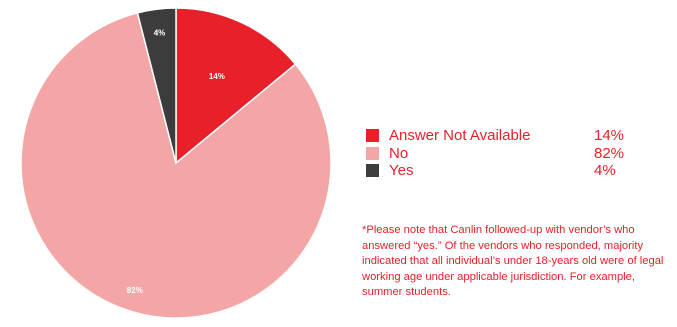 The height and width of the screenshot is (327, 677). I want to click on pie-slice-answer-not-available, so click(236, 86).